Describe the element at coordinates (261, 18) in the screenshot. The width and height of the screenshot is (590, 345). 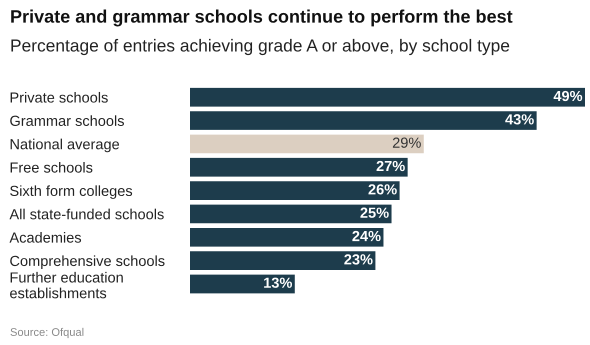
I see `chart-title: Private and grammar schools continue to perform the best` at that location.